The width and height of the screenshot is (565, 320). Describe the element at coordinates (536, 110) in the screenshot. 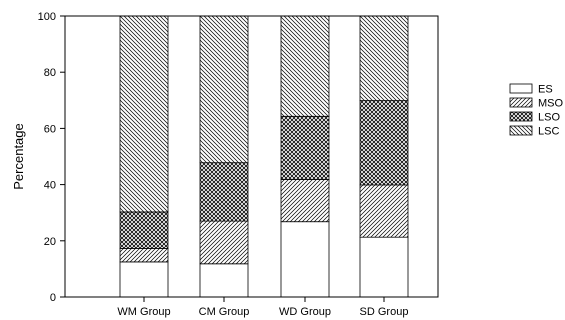

I see `legend: ES MSO LSO LSC` at that location.